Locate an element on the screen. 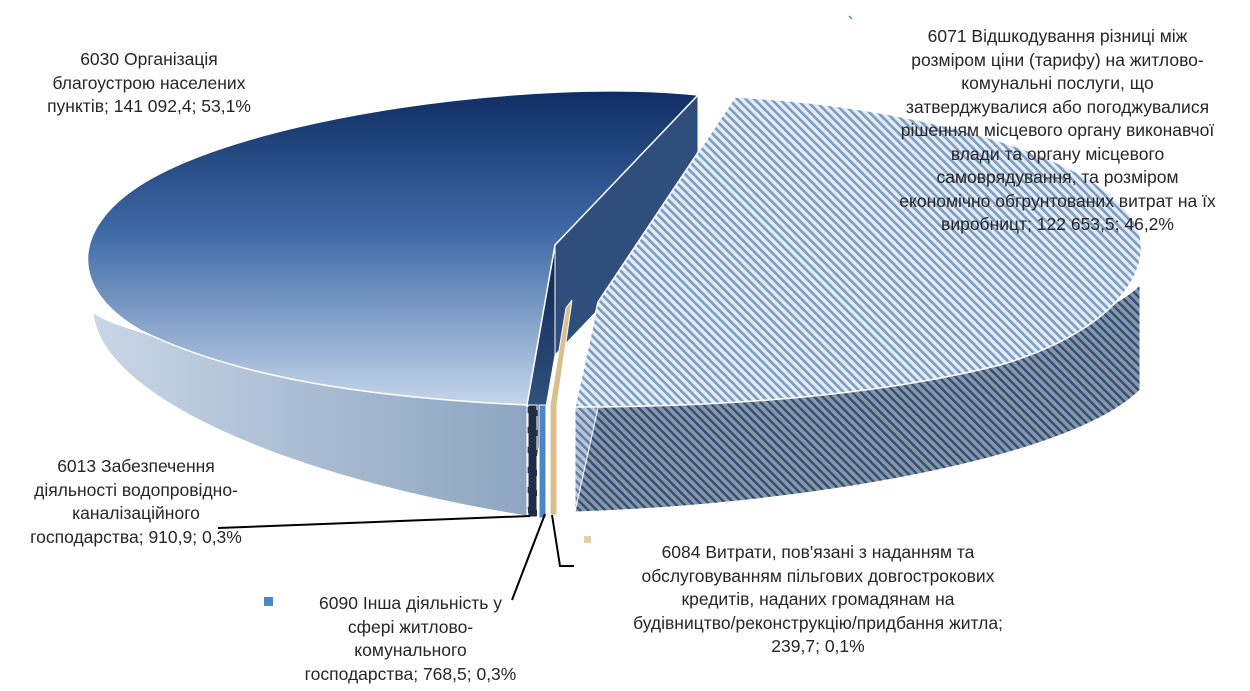 The width and height of the screenshot is (1250, 691). data-label-line: влади та органу місцевого is located at coordinates (1057, 153).